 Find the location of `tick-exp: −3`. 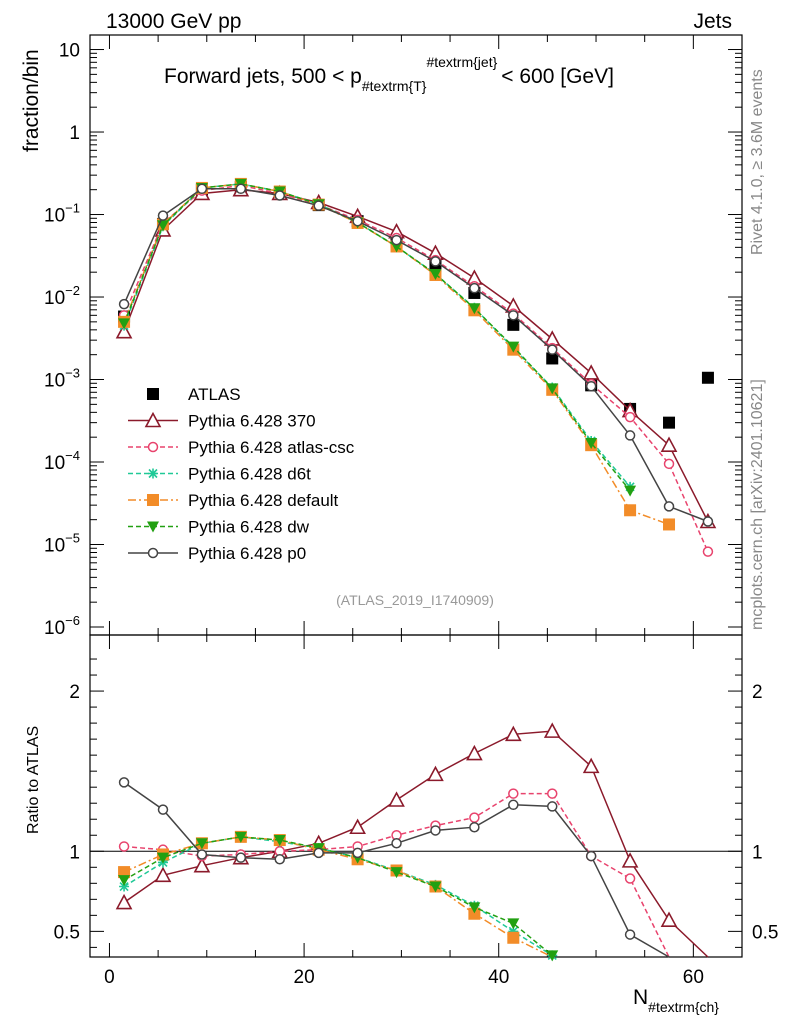

tick-exp: −3 is located at coordinates (72, 373).